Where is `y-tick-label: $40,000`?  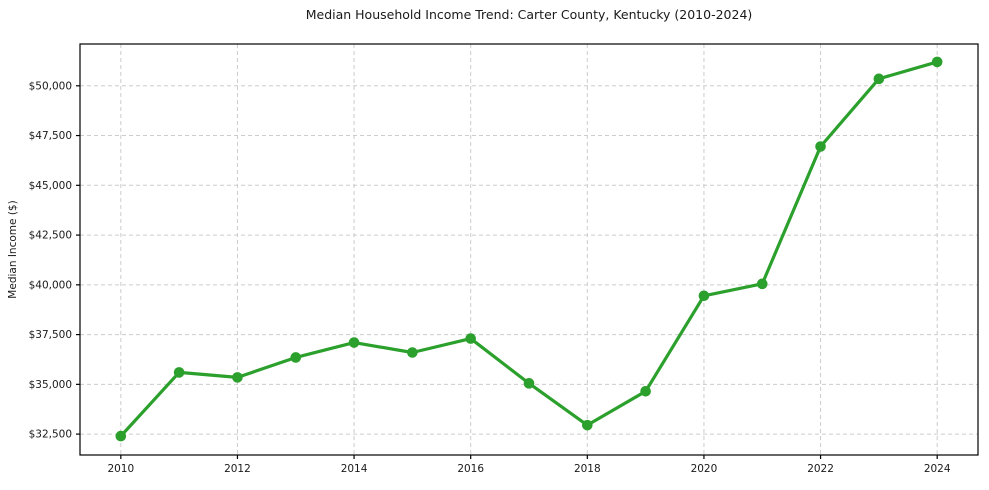
y-tick-label: $40,000 is located at coordinates (50, 285).